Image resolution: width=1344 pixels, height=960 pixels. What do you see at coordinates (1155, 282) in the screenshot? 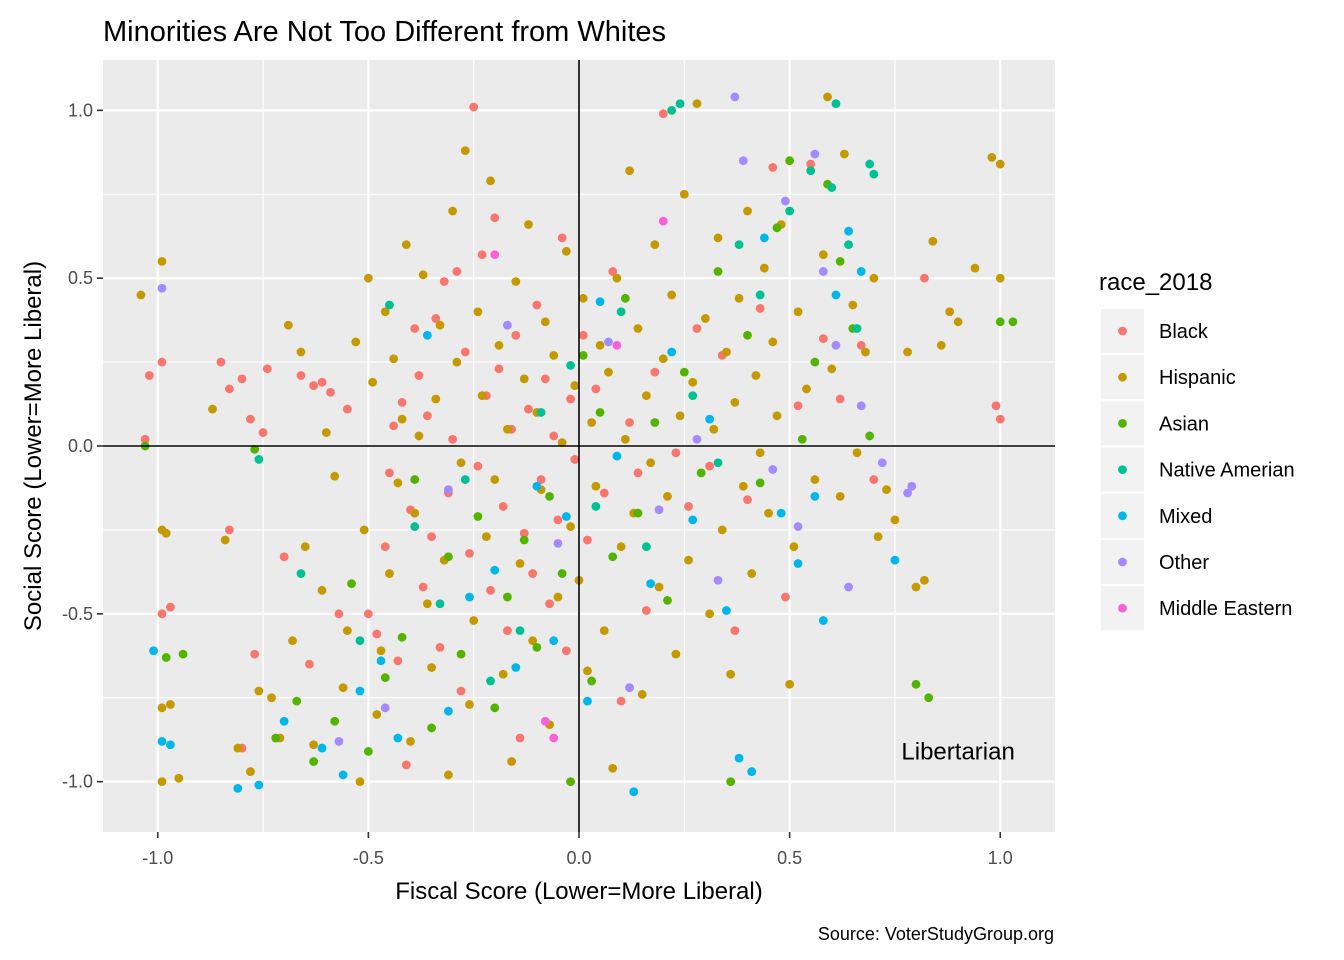
I see `legend-title: race_2018` at bounding box center [1155, 282].